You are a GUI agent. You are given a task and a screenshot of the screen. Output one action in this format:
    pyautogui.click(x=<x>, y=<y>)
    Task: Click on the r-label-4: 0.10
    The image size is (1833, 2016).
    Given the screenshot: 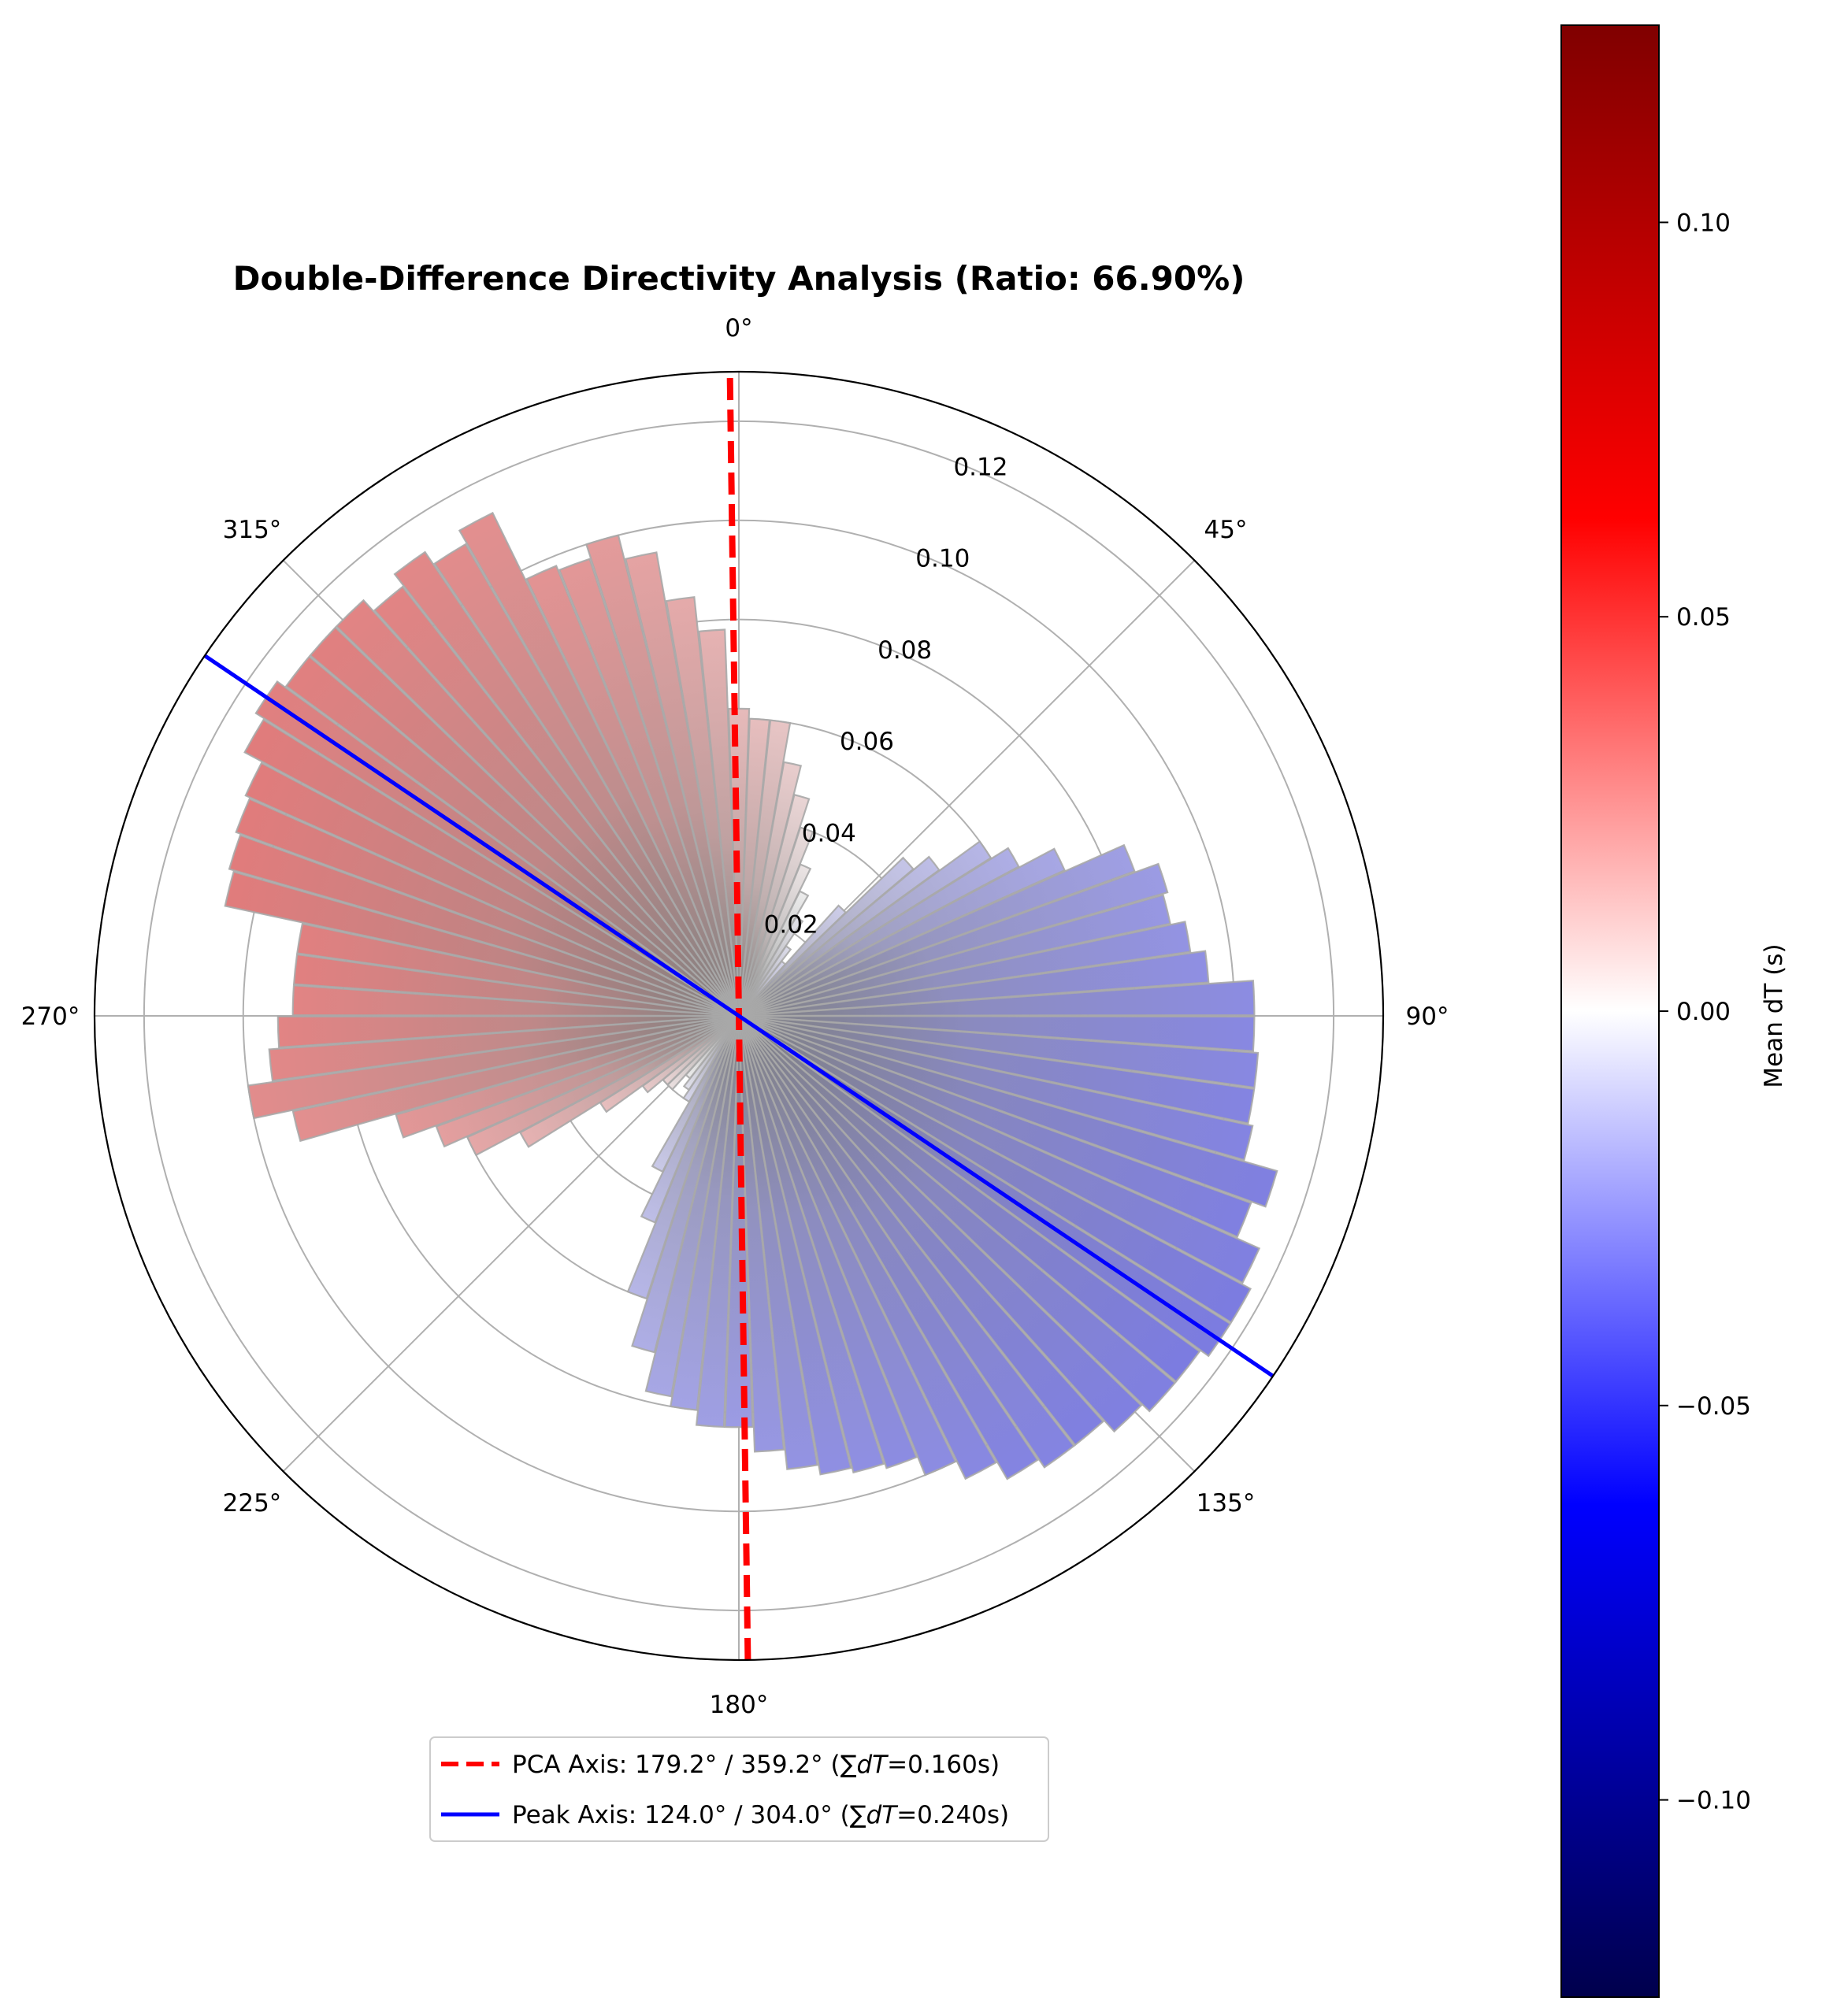 What is the action you would take?
    pyautogui.click(x=942, y=559)
    